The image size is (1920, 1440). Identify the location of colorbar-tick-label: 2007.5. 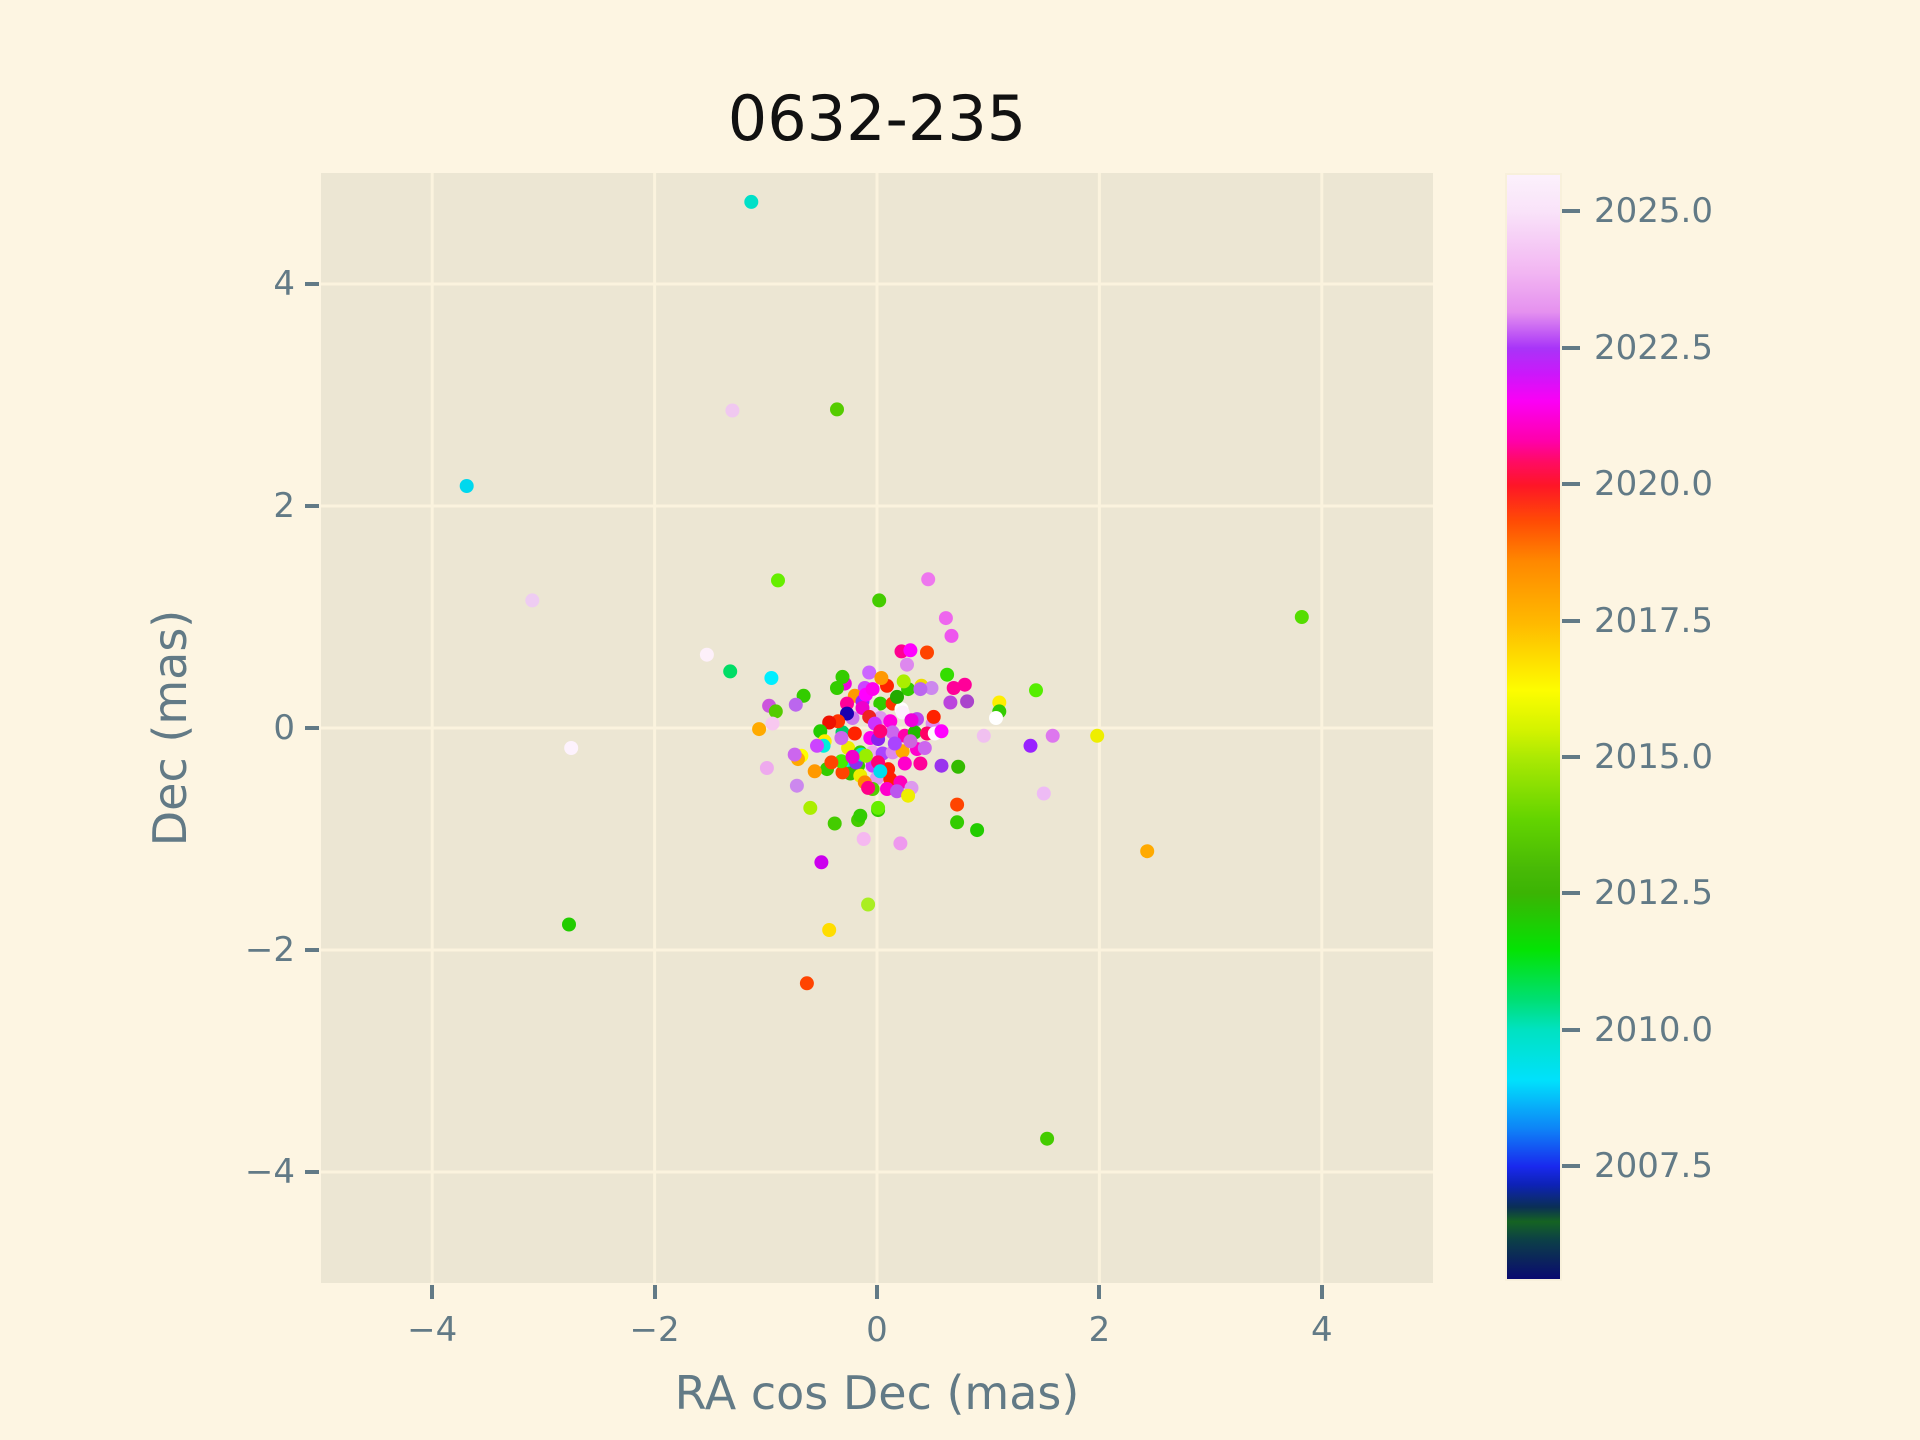
(1653, 1166).